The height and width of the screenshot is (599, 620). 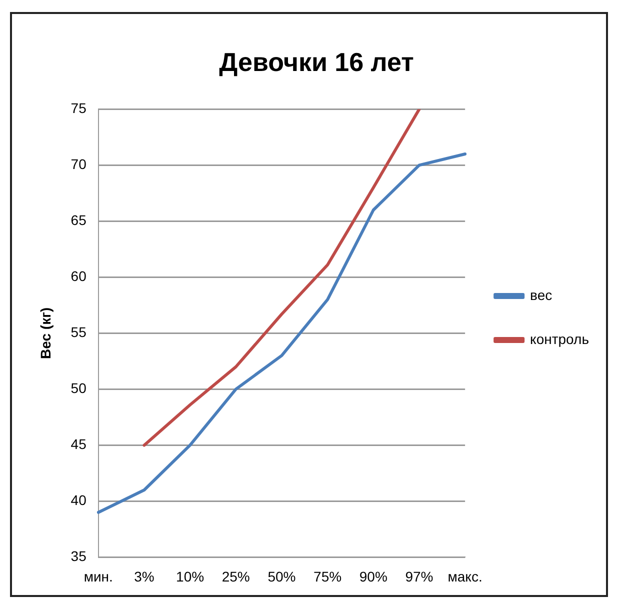 I want to click on x-tick-label: 10%, so click(x=190, y=576).